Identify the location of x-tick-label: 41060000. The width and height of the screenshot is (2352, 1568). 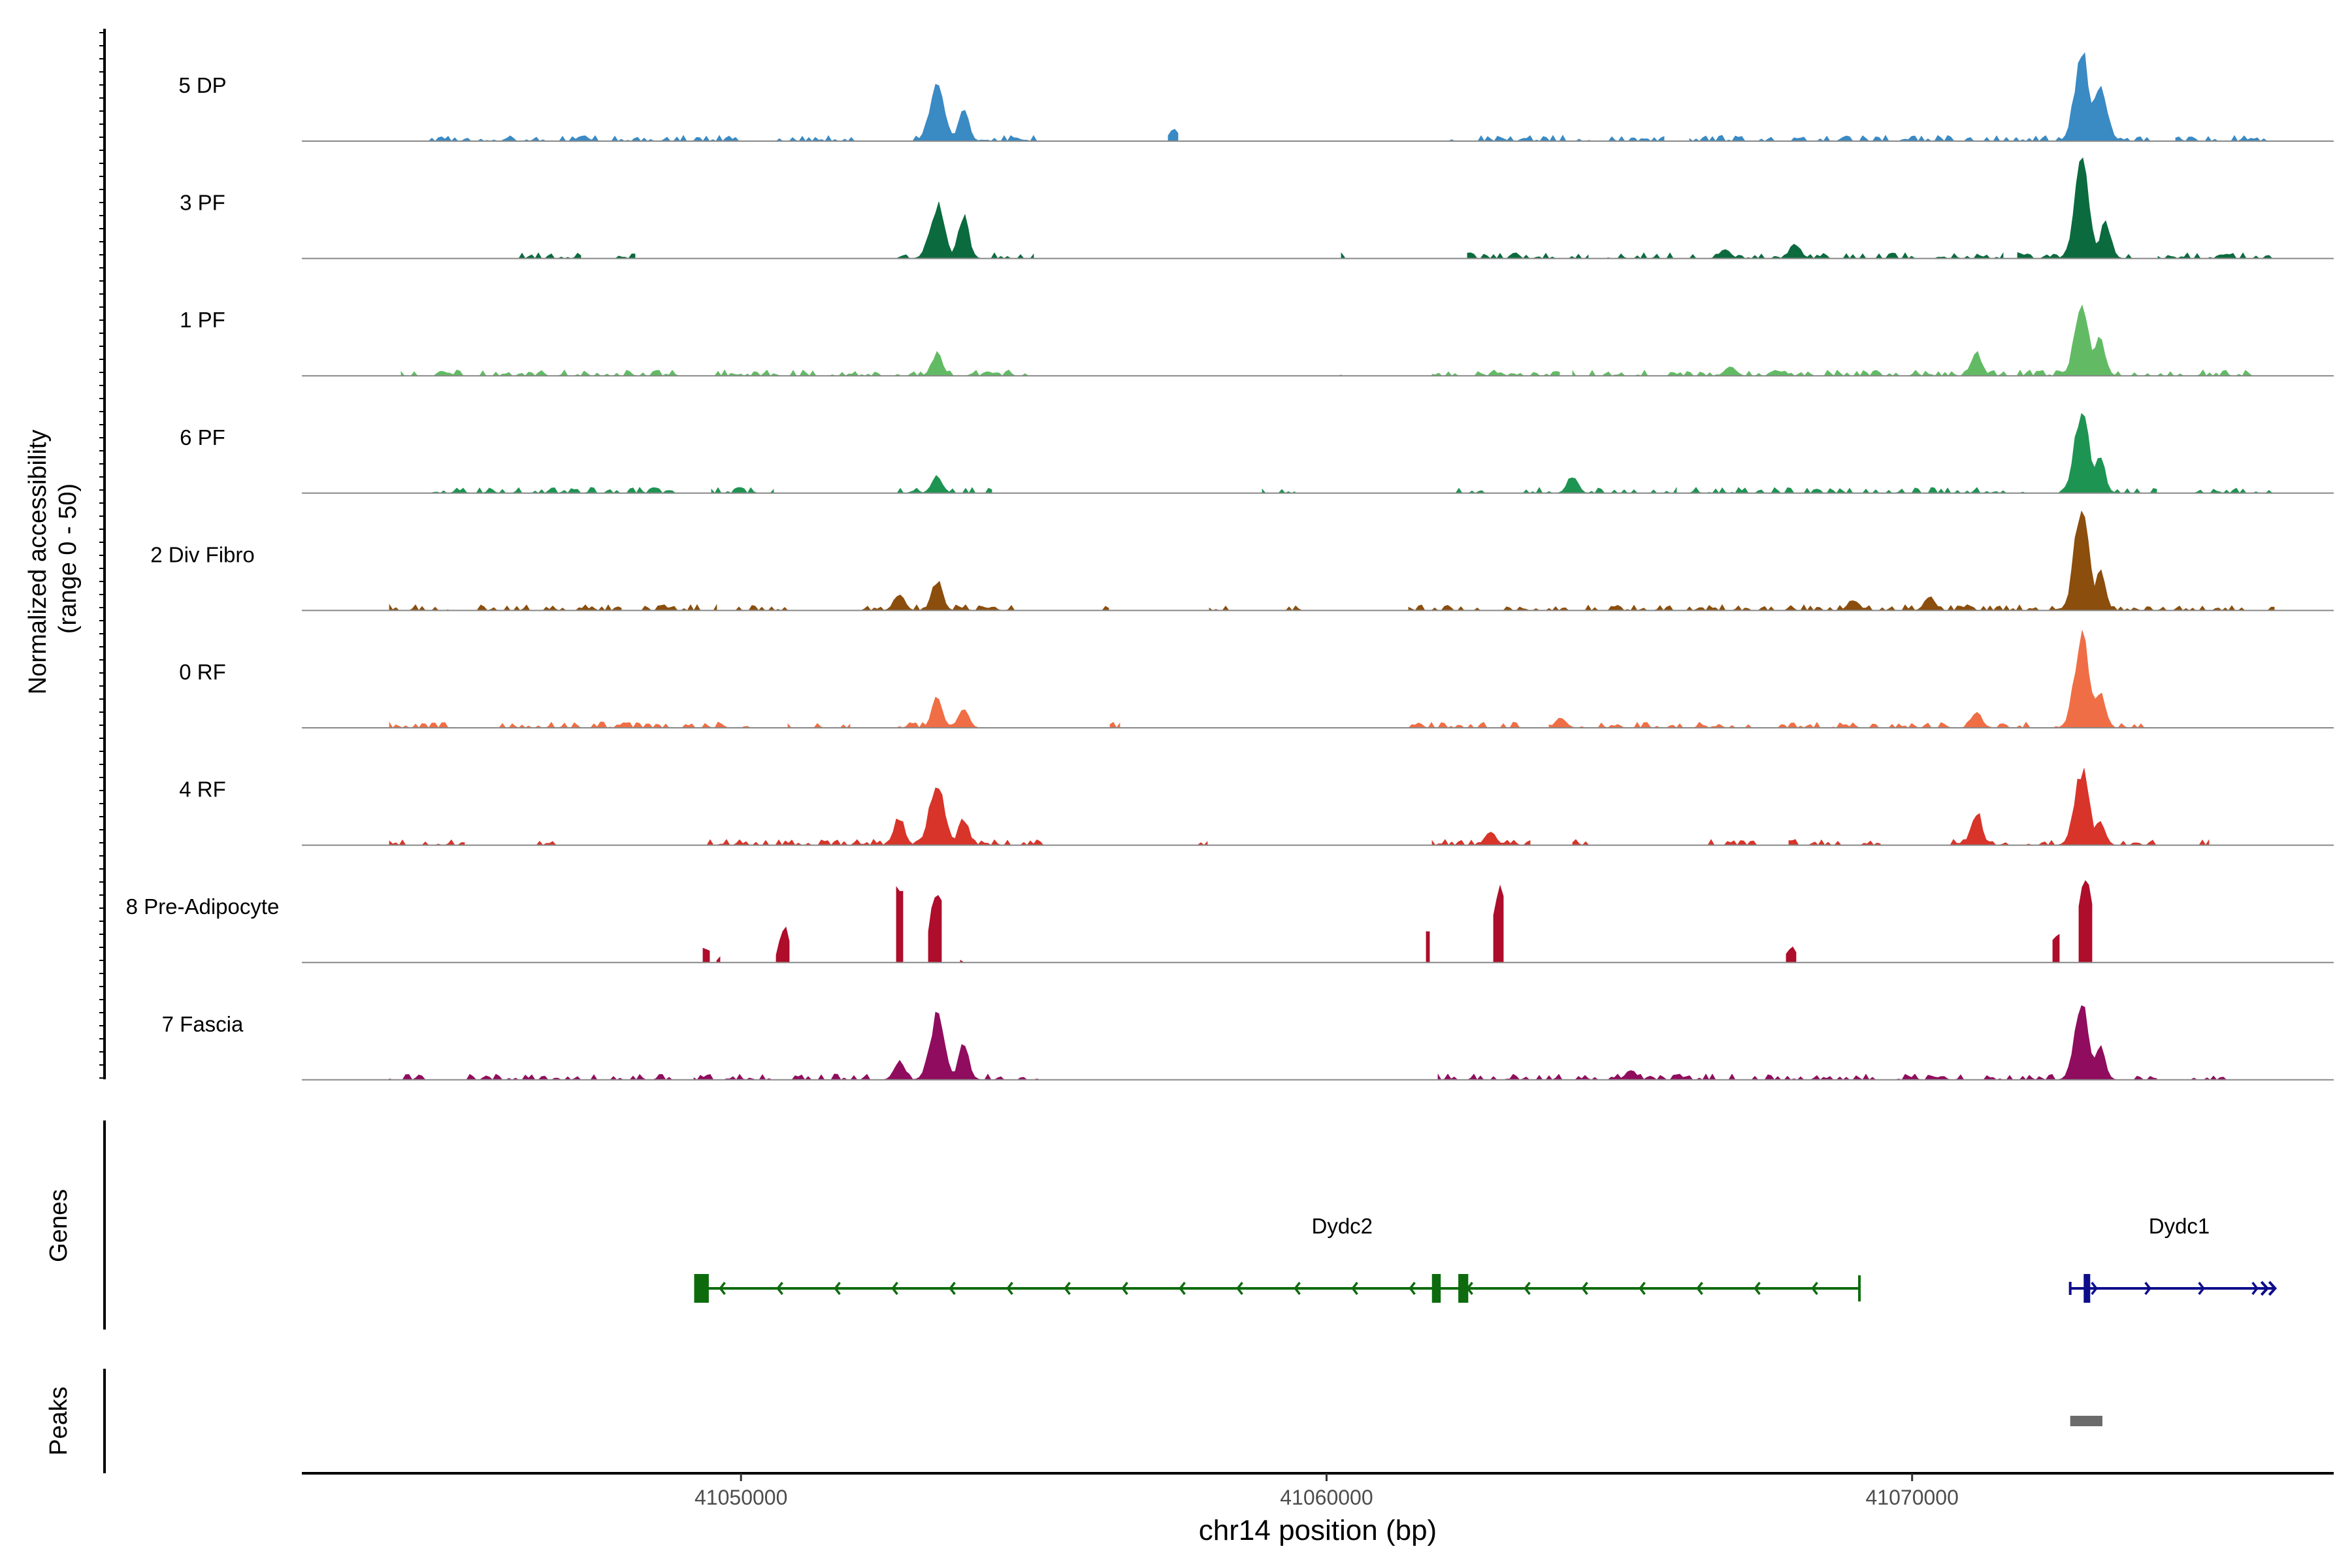
(1326, 1497).